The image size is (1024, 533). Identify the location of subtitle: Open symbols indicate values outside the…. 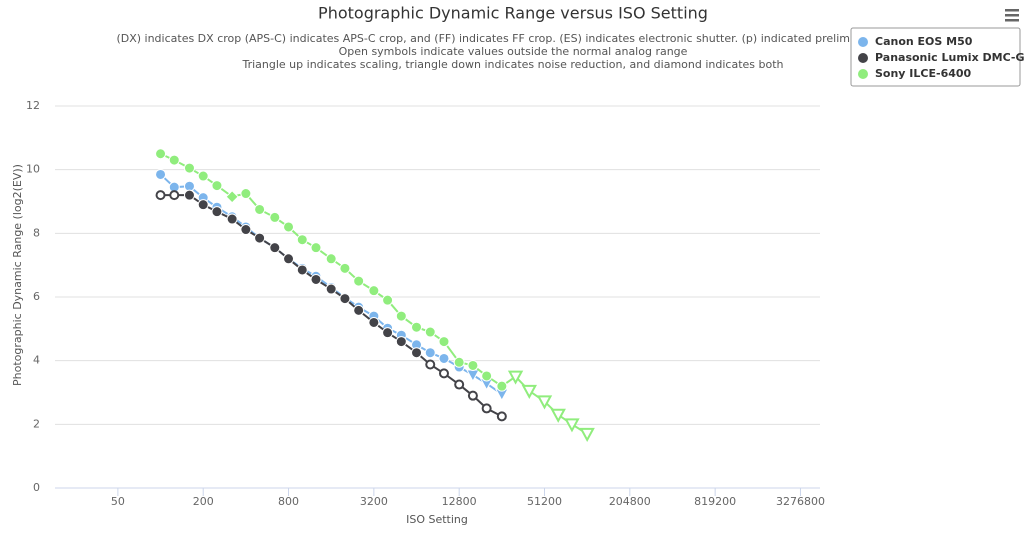
(513, 51).